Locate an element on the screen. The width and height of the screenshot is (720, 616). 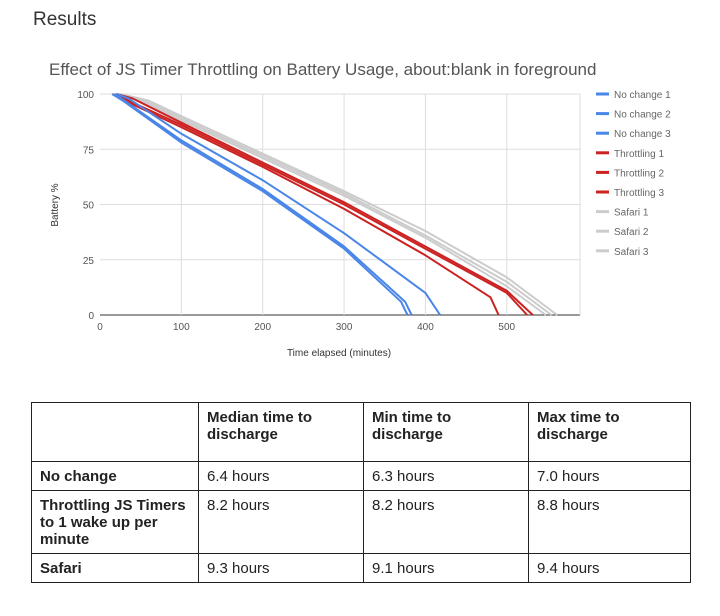
legend-label: Safari 2 is located at coordinates (631, 232).